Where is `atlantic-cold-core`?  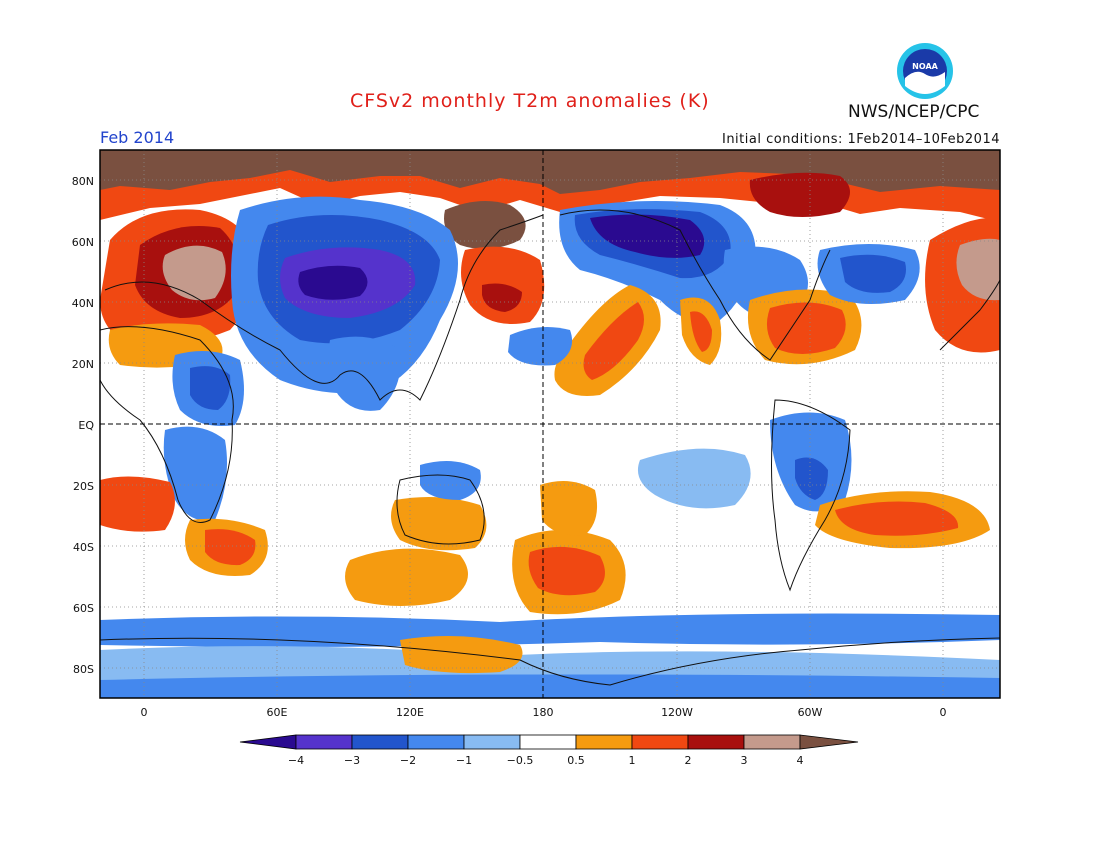
atlantic-cold-core is located at coordinates (873, 273).